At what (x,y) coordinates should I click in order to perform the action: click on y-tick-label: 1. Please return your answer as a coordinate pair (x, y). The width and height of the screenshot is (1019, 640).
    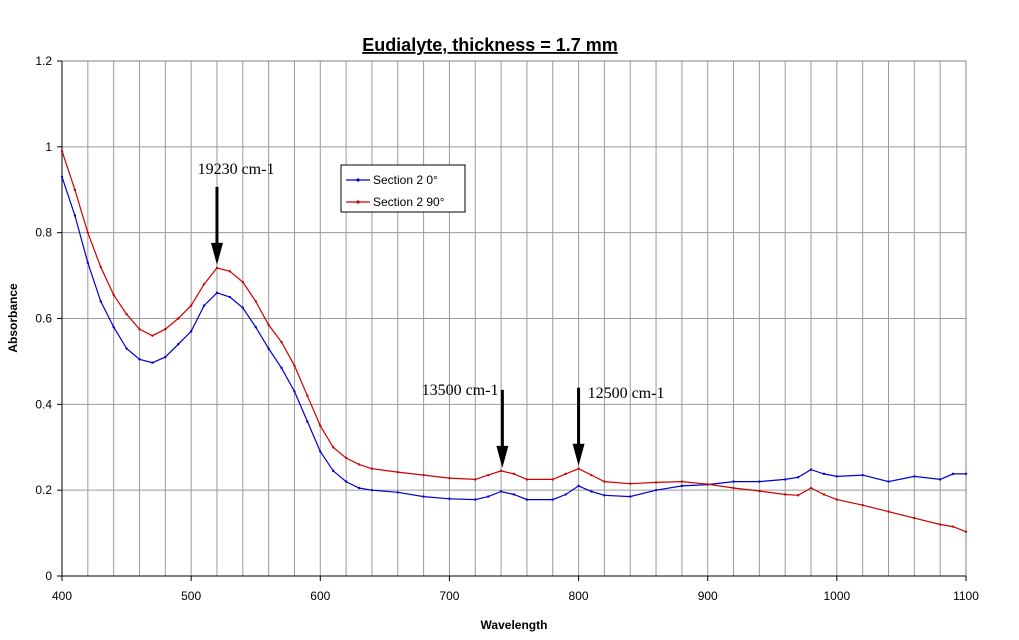
    Looking at the image, I should click on (48, 147).